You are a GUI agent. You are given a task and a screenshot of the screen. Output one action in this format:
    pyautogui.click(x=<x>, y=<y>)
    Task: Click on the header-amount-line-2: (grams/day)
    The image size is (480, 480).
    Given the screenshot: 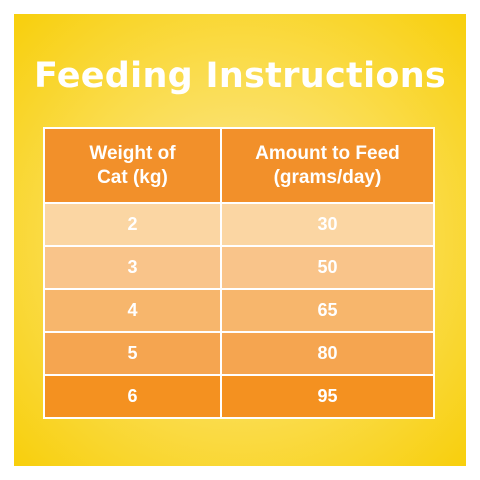 What is the action you would take?
    pyautogui.click(x=327, y=177)
    